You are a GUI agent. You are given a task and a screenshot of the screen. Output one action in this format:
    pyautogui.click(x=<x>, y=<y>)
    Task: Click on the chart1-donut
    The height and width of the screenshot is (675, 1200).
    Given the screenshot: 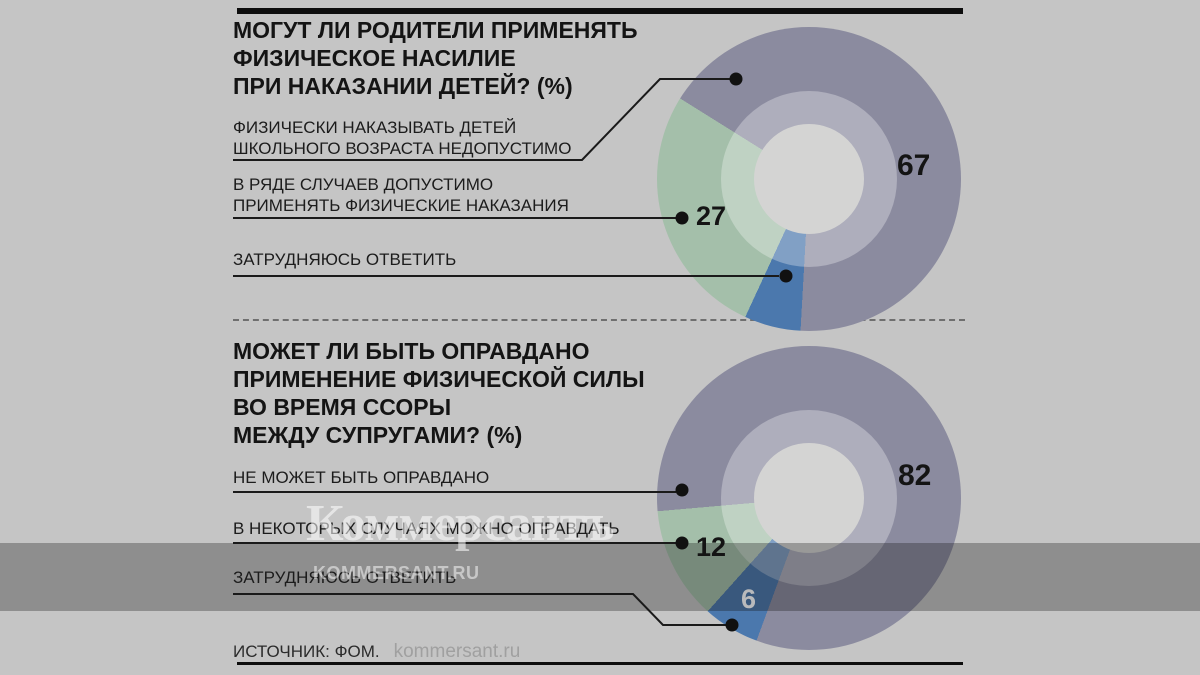 What is the action you would take?
    pyautogui.click(x=809, y=179)
    